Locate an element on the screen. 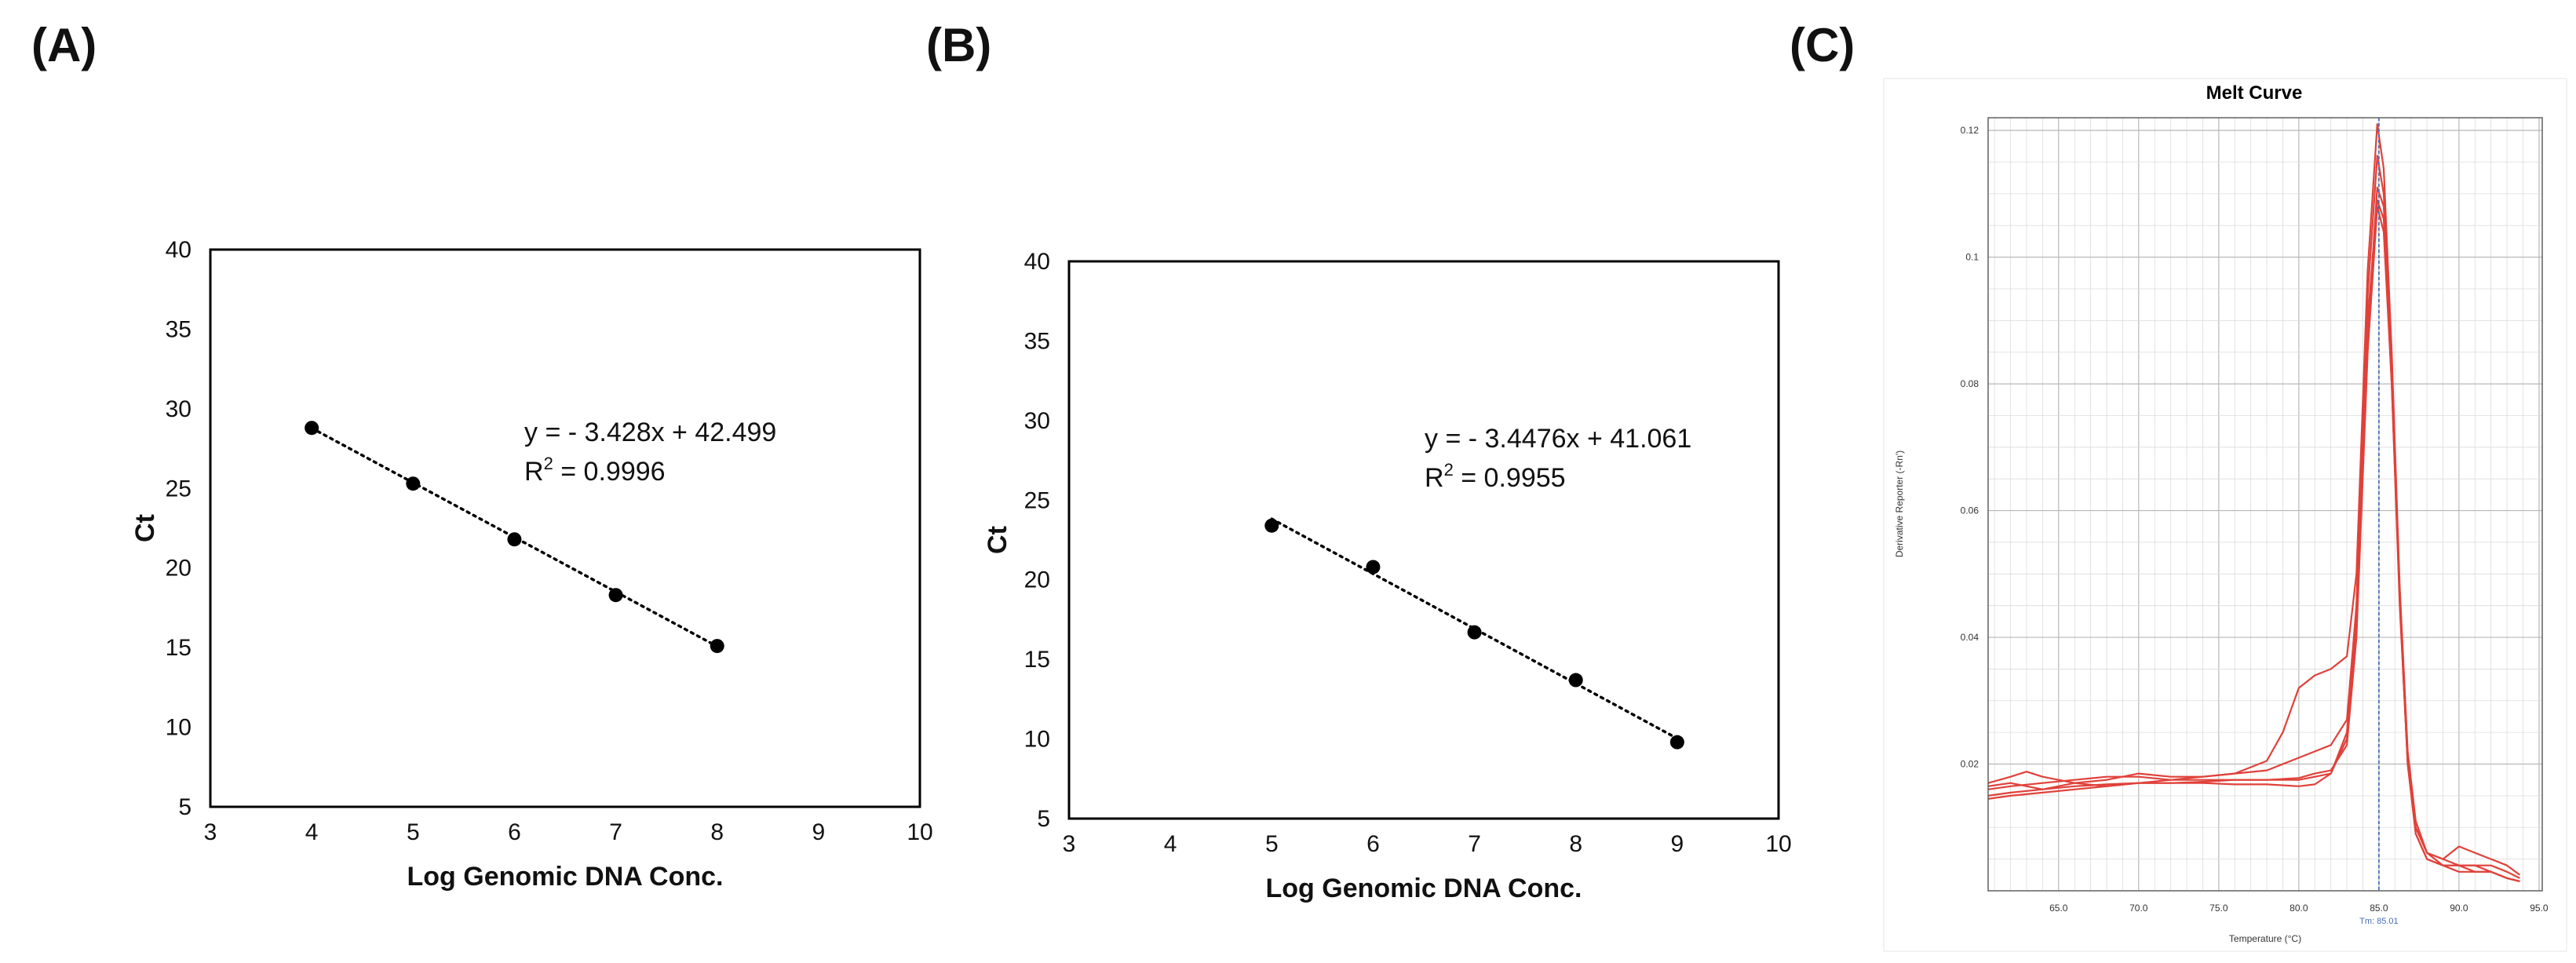 The image size is (2576, 963). y-tick-label: 0.1 is located at coordinates (1972, 257).